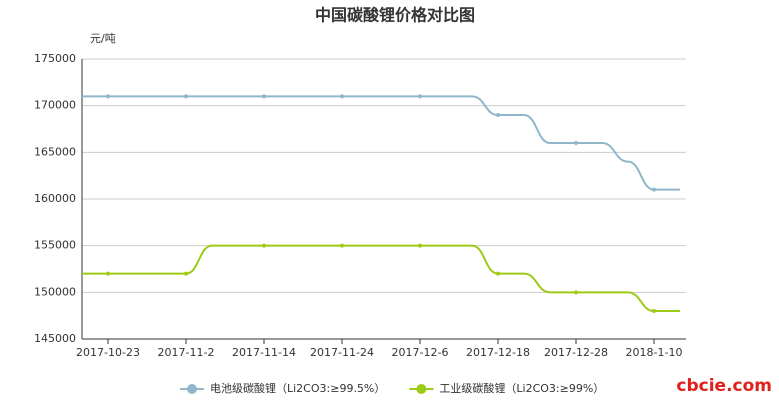 The width and height of the screenshot is (779, 412). Describe the element at coordinates (654, 352) in the screenshot. I see `x-tick-label: 2018-1-10` at that location.